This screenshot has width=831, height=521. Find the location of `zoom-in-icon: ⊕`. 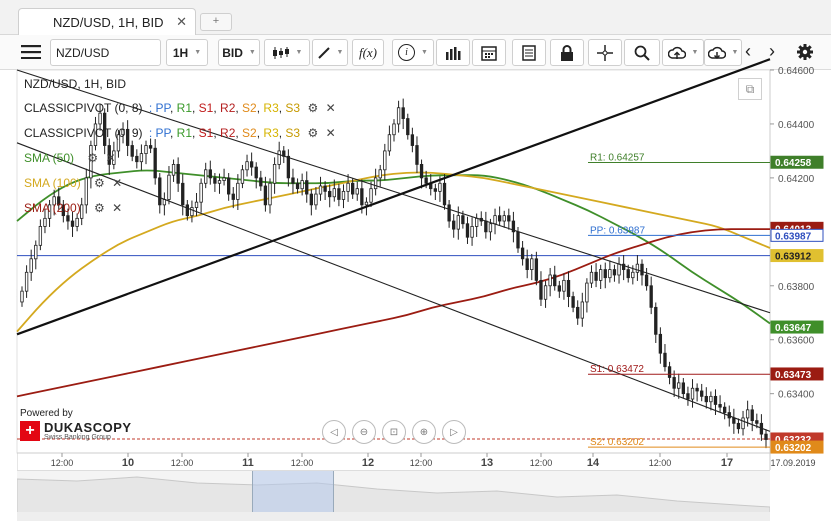

zoom-in-icon: ⊕ is located at coordinates (424, 432).